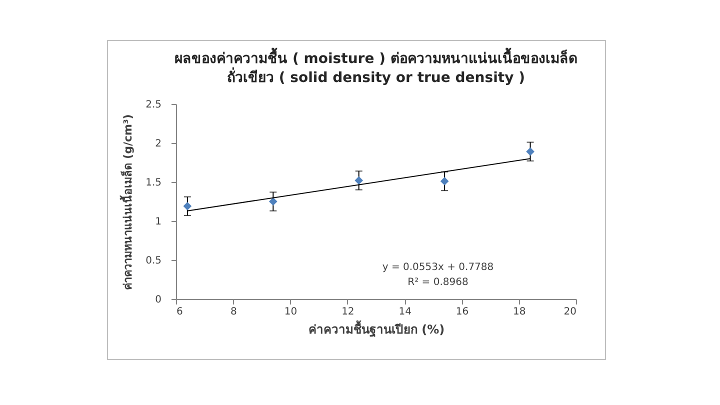 The width and height of the screenshot is (720, 405). Describe the element at coordinates (570, 312) in the screenshot. I see `x-tick-label: 20` at that location.